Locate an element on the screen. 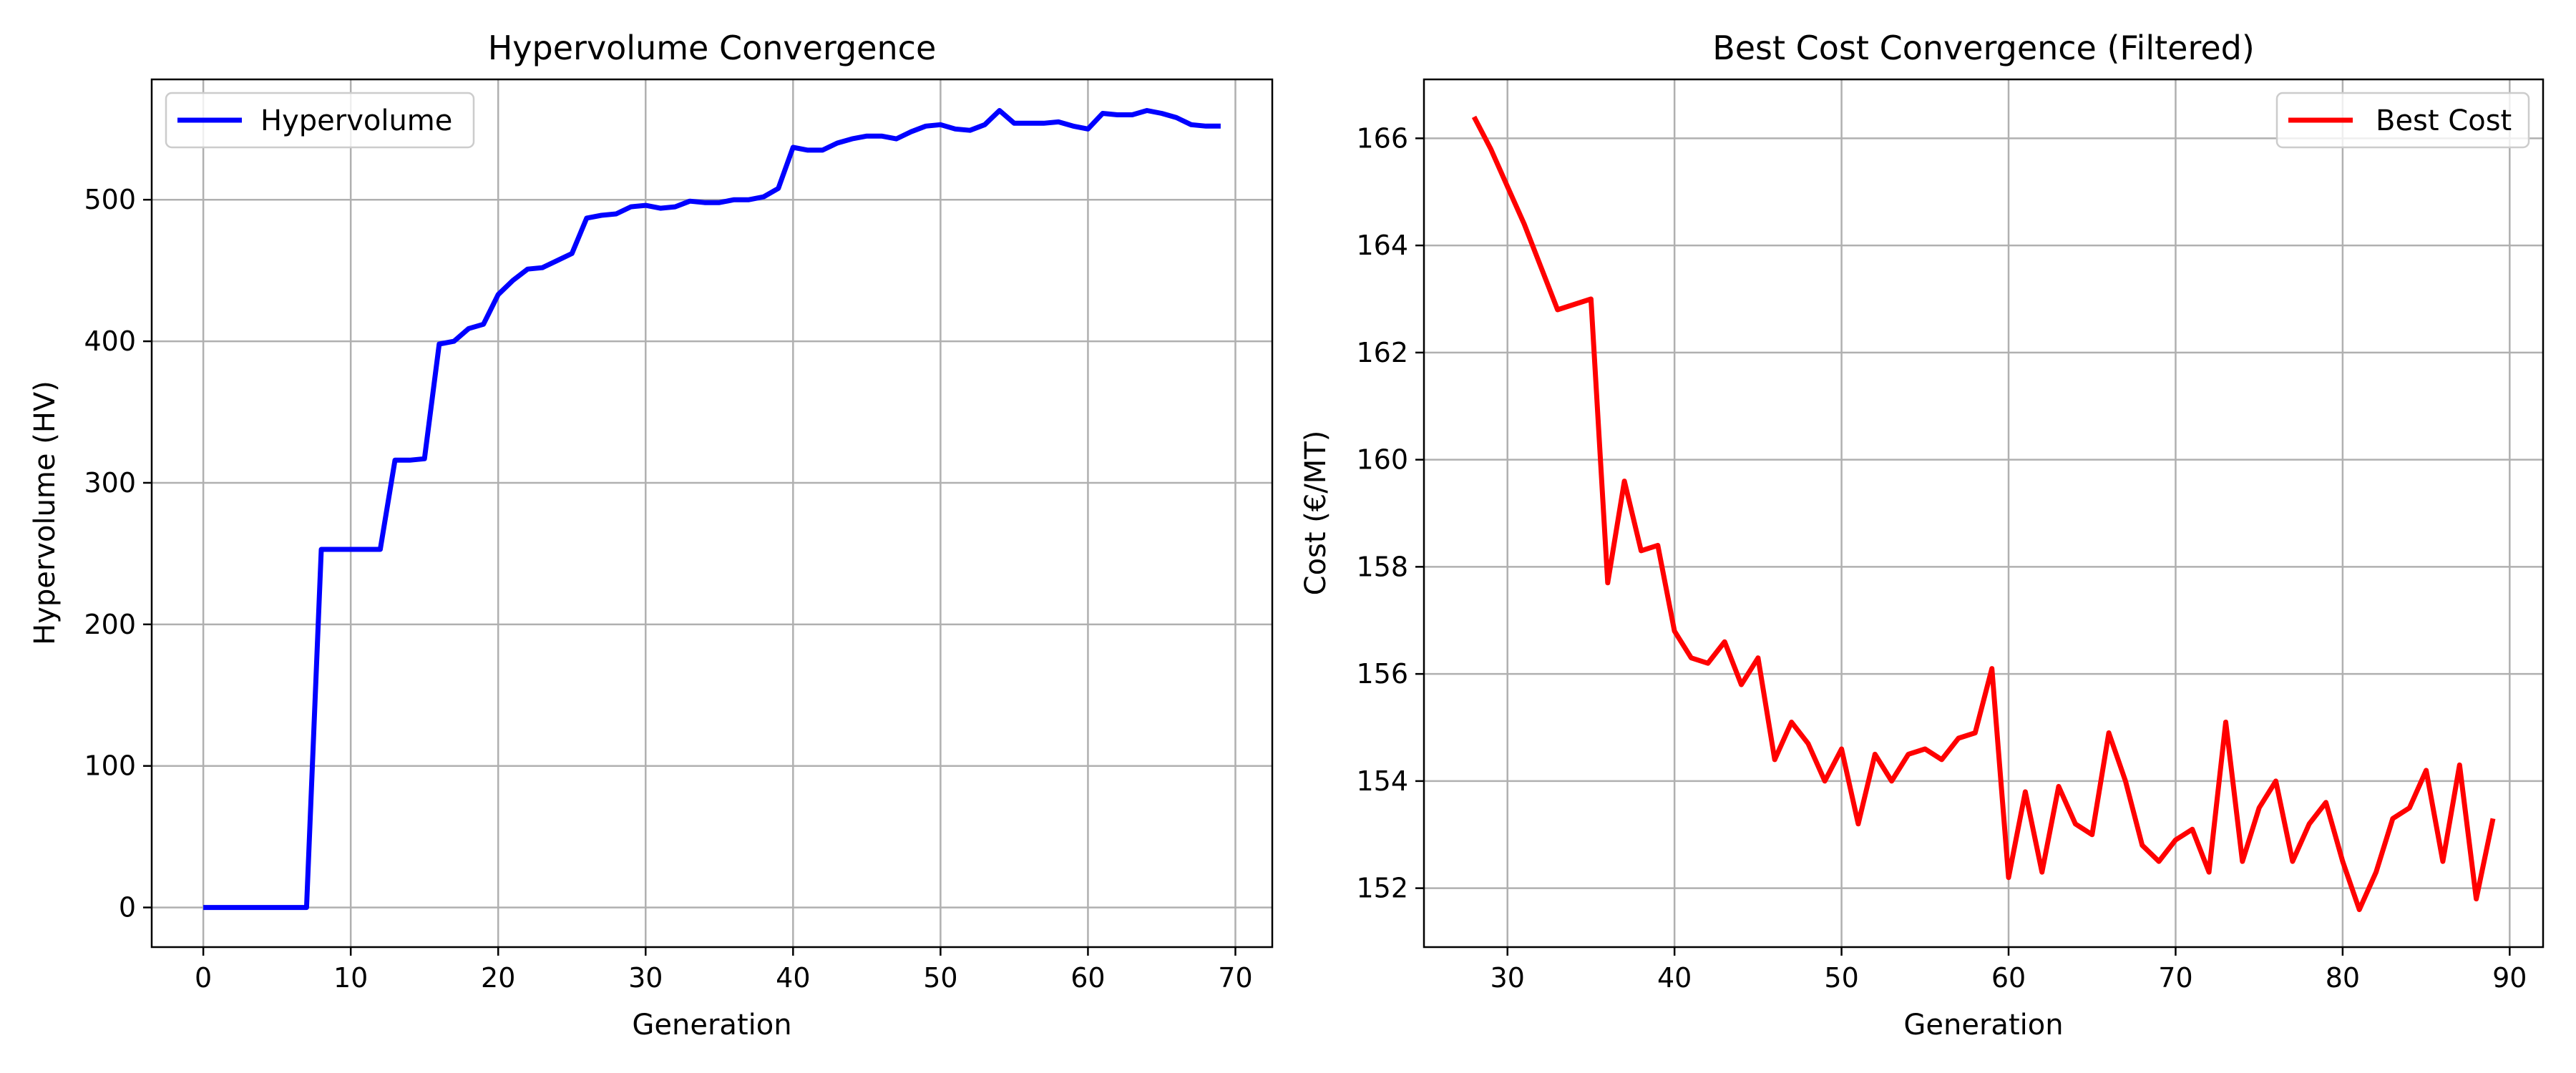  cost-legend: Best Cost is located at coordinates (2402, 120).